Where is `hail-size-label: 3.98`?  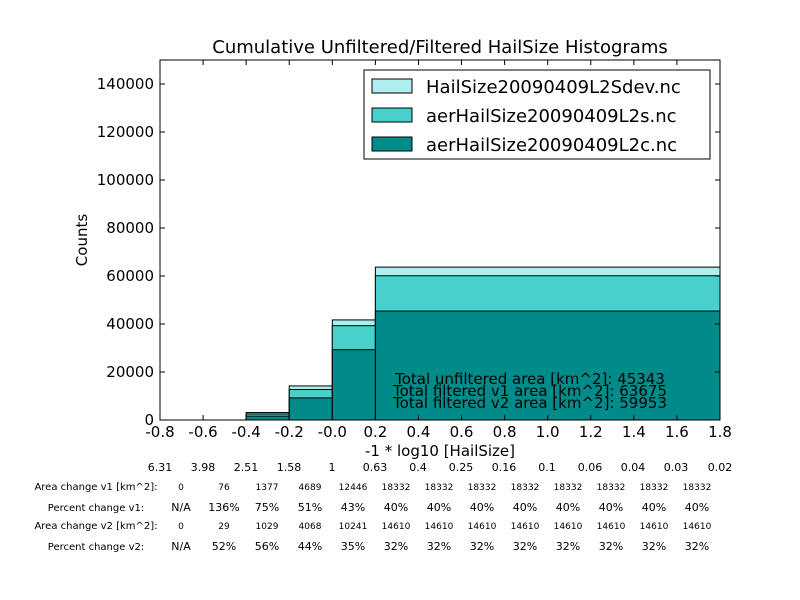 hail-size-label: 3.98 is located at coordinates (203, 467).